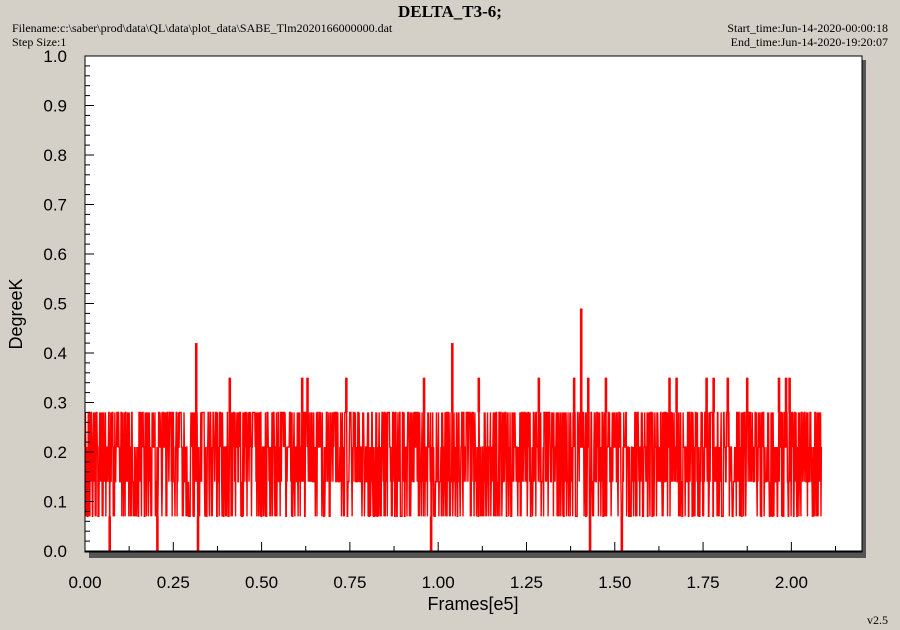 The width and height of the screenshot is (900, 630). What do you see at coordinates (55, 205) in the screenshot?
I see `y-tick-label: 0.7` at bounding box center [55, 205].